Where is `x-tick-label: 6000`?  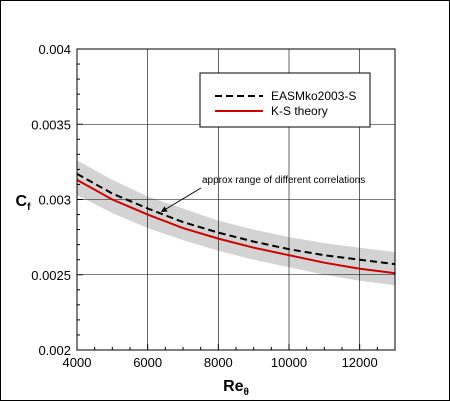 x-tick-label: 6000 is located at coordinates (147, 362).